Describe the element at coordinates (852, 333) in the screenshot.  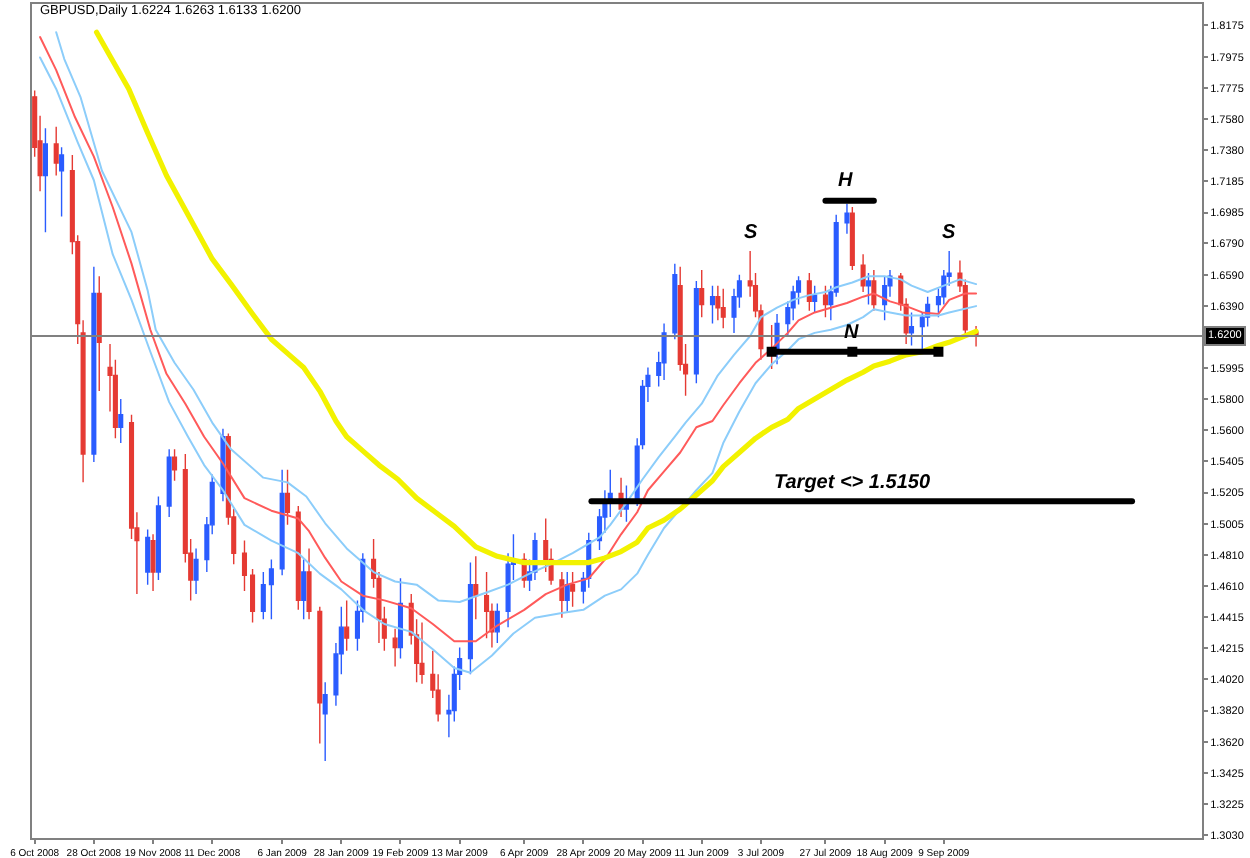
I see `annotation: N` at that location.